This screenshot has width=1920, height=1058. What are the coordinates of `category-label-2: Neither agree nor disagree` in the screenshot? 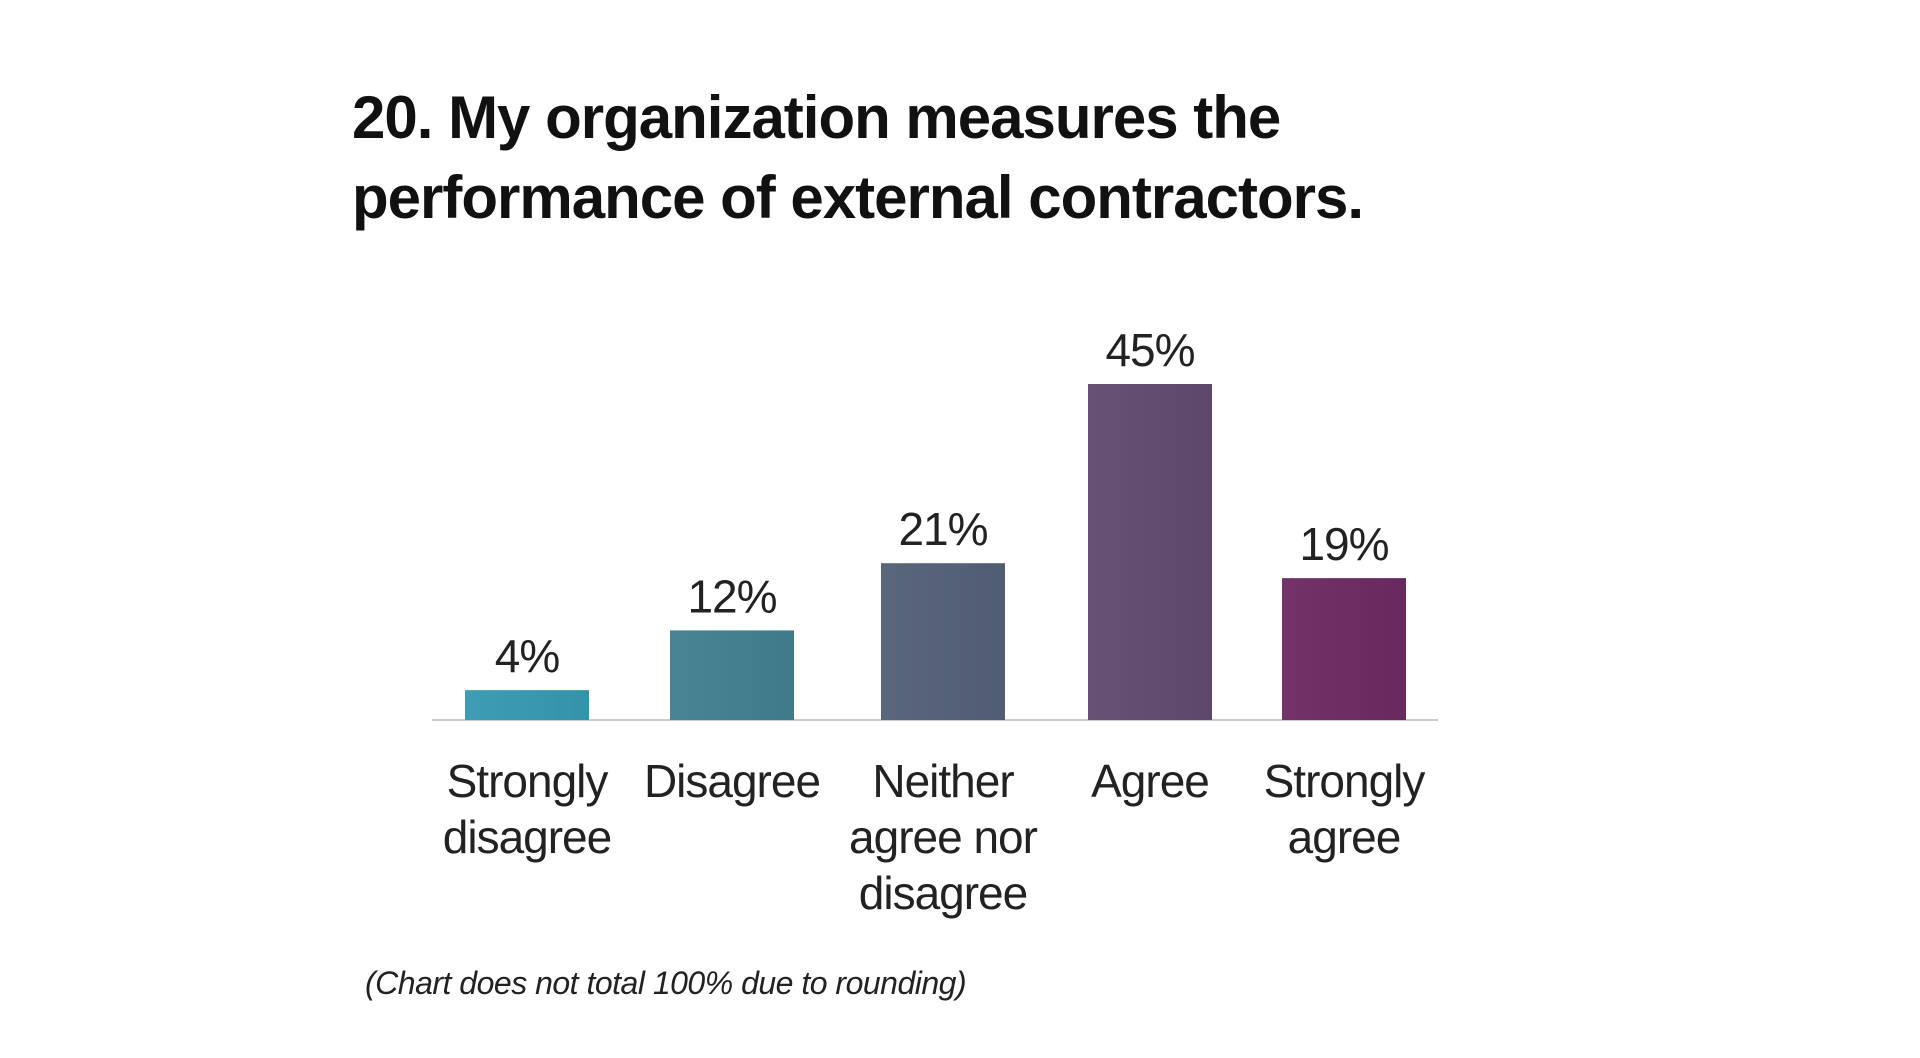 It's located at (943, 837).